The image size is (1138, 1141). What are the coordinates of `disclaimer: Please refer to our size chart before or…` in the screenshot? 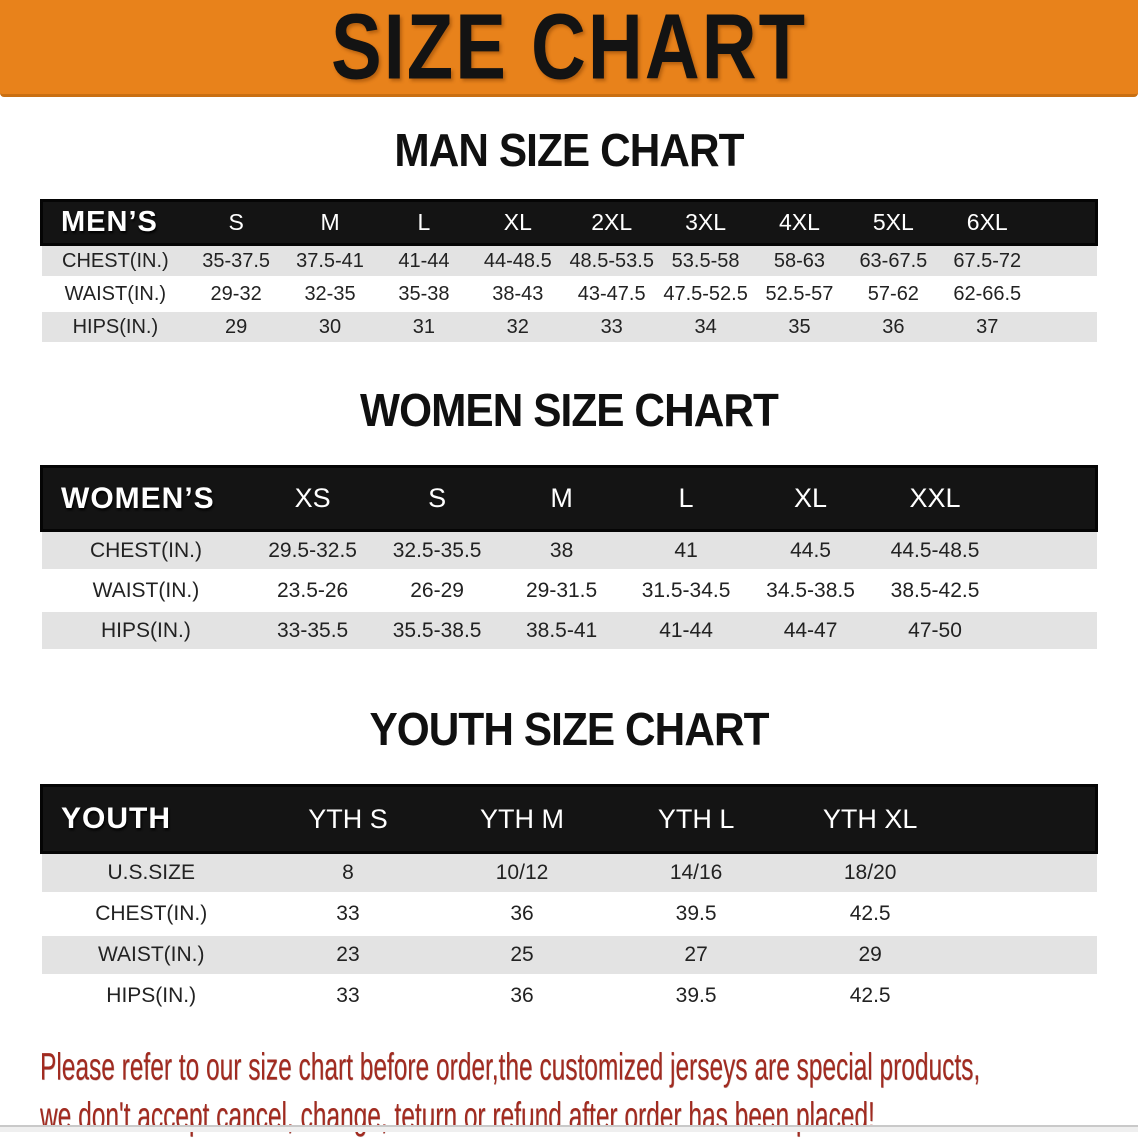 It's located at (589, 1091).